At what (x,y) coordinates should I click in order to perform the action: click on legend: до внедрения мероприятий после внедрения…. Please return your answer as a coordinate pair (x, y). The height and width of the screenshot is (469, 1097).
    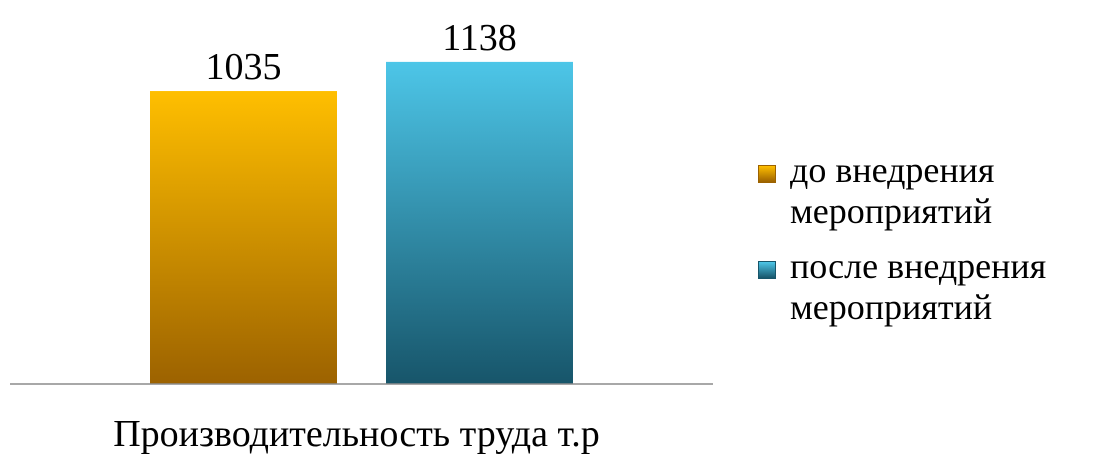
    Looking at the image, I should click on (920, 246).